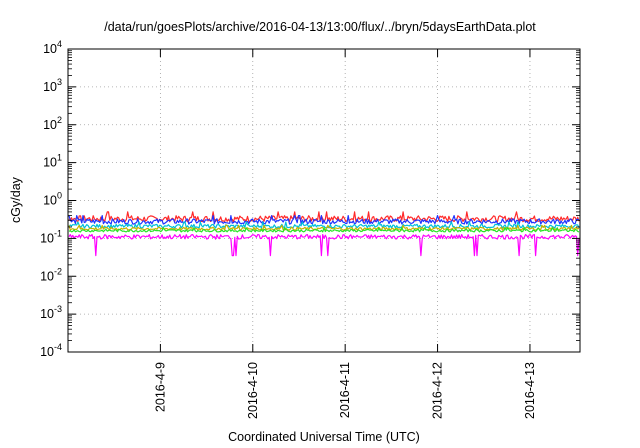  What do you see at coordinates (51, 350) in the screenshot?
I see `y-tick-label: 10⁻⁴` at bounding box center [51, 350].